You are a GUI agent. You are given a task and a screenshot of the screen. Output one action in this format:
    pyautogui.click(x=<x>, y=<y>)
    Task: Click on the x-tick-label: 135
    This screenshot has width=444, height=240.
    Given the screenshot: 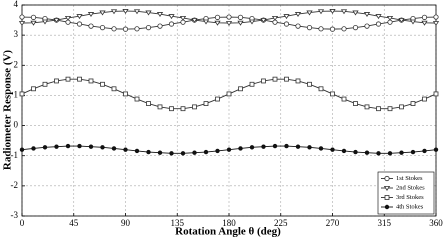 What is the action you would take?
    pyautogui.click(x=178, y=223)
    